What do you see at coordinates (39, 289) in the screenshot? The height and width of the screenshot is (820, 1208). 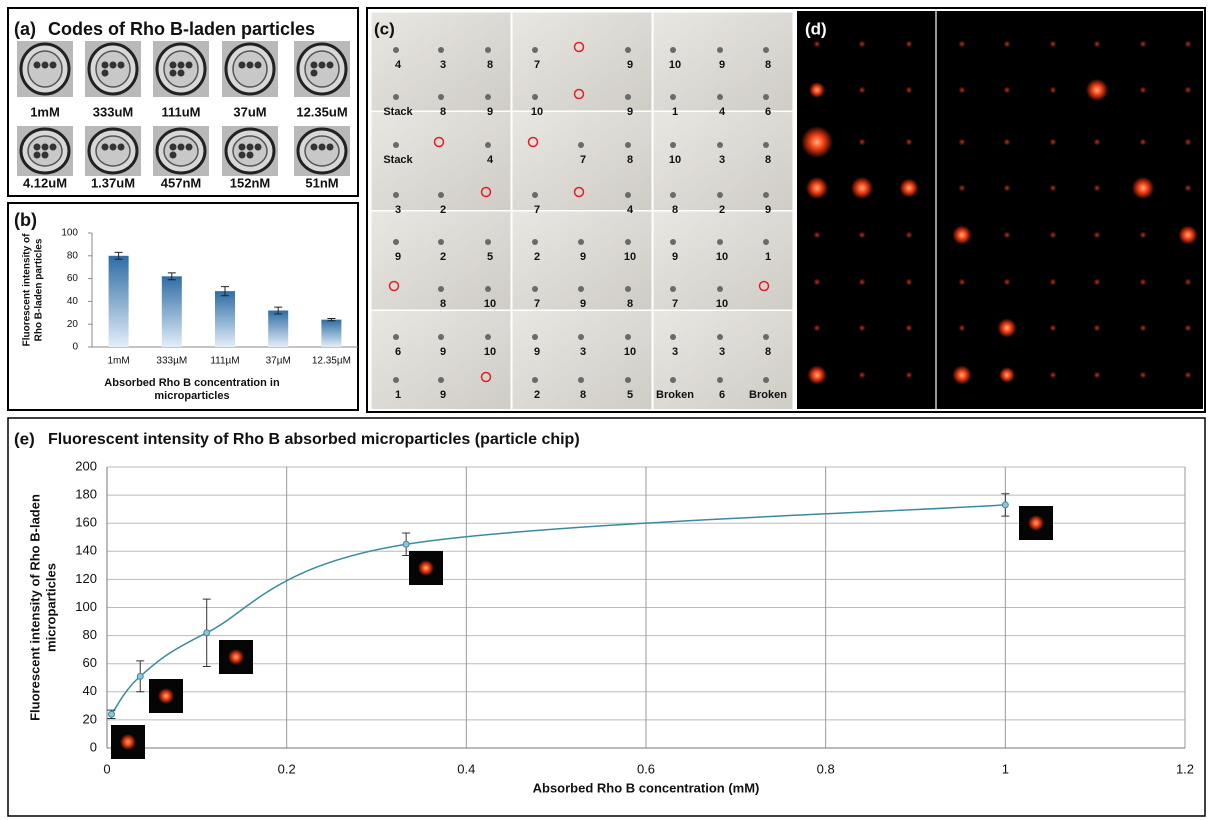 I see `y-axis-label: Rho B-laden particles` at bounding box center [39, 289].